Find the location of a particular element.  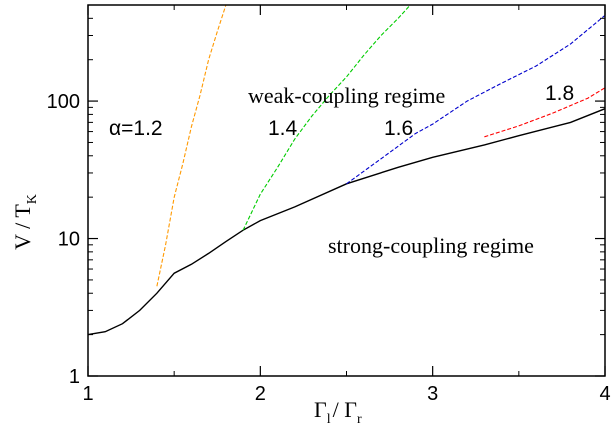

series-line-alpha-1.4 is located at coordinates (326, 118).